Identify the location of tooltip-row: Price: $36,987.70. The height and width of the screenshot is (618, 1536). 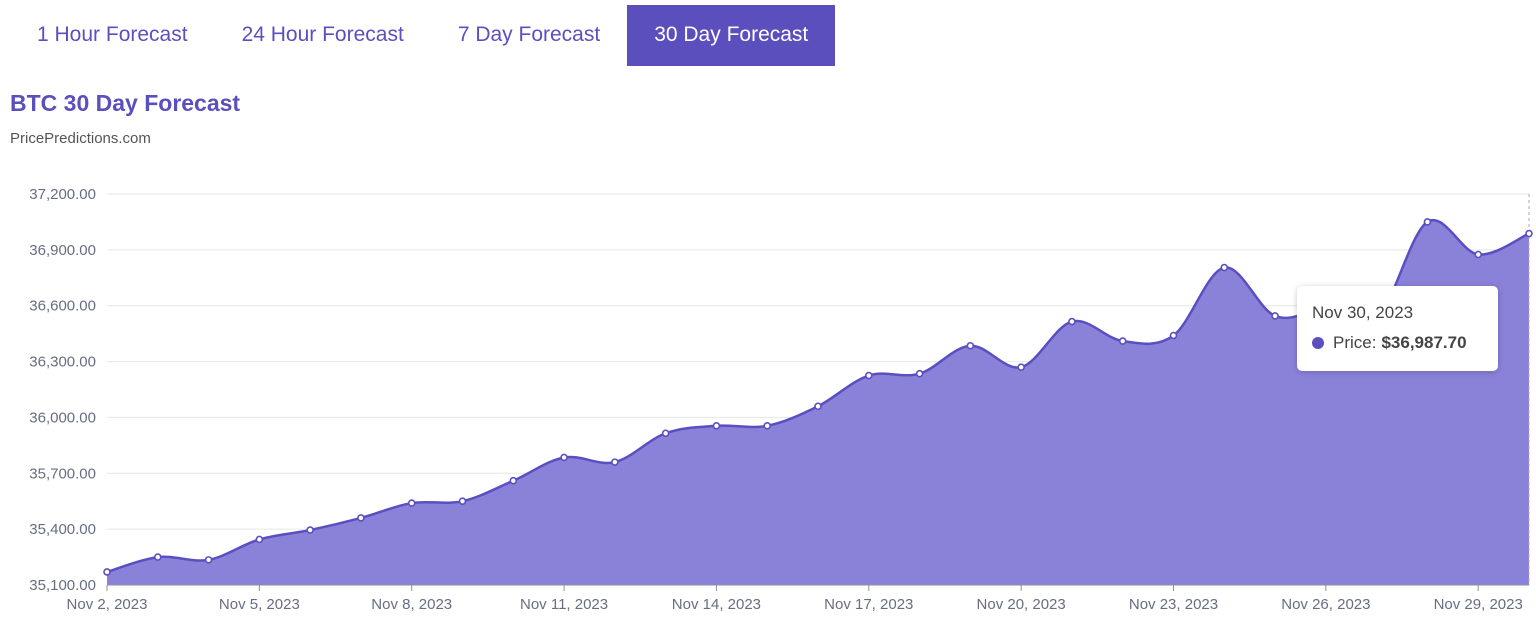
(1405, 343).